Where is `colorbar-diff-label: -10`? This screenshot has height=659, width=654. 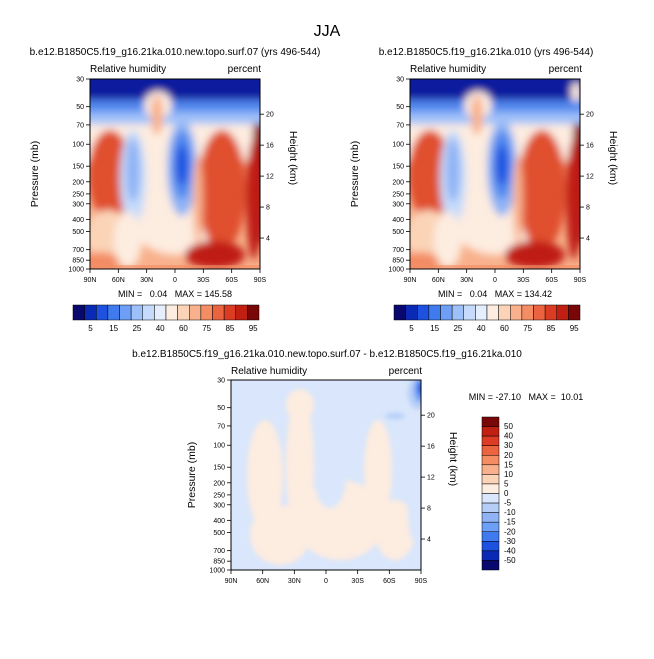
colorbar-diff-label: -10 is located at coordinates (510, 512).